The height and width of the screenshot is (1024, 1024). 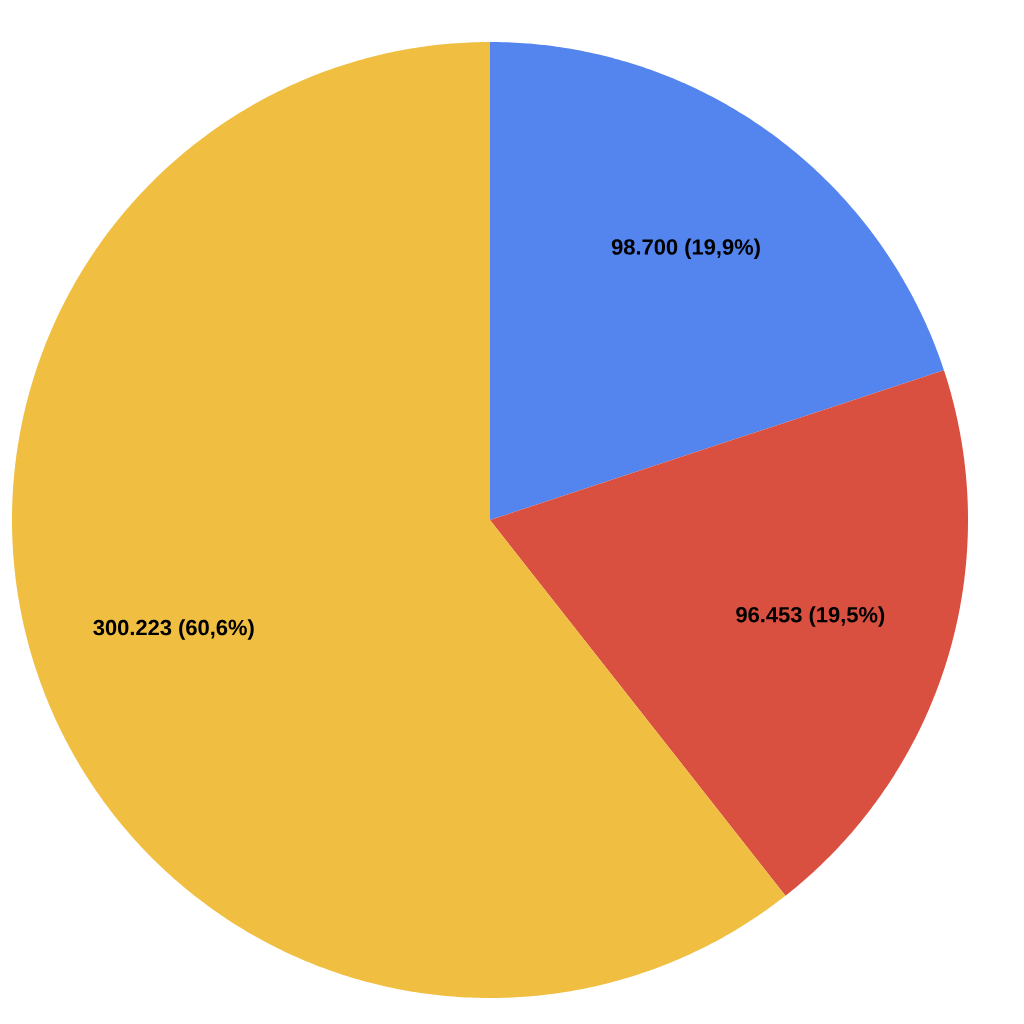 I want to click on data-label: 98.700 (19,9%), so click(x=685, y=249).